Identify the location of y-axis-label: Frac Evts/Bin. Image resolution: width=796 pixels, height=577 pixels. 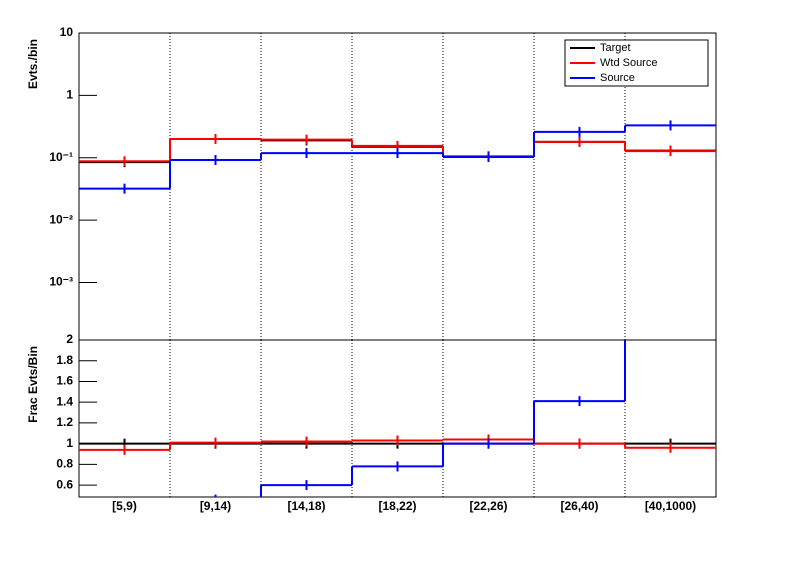
(33, 384).